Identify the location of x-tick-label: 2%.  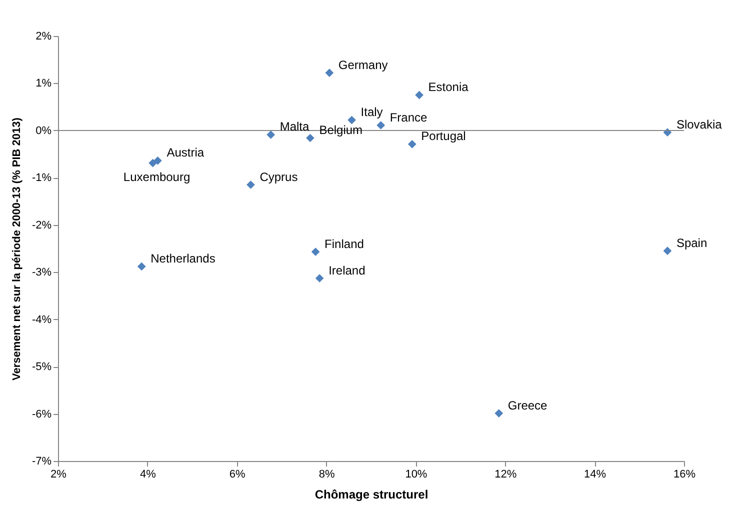
(58, 474).